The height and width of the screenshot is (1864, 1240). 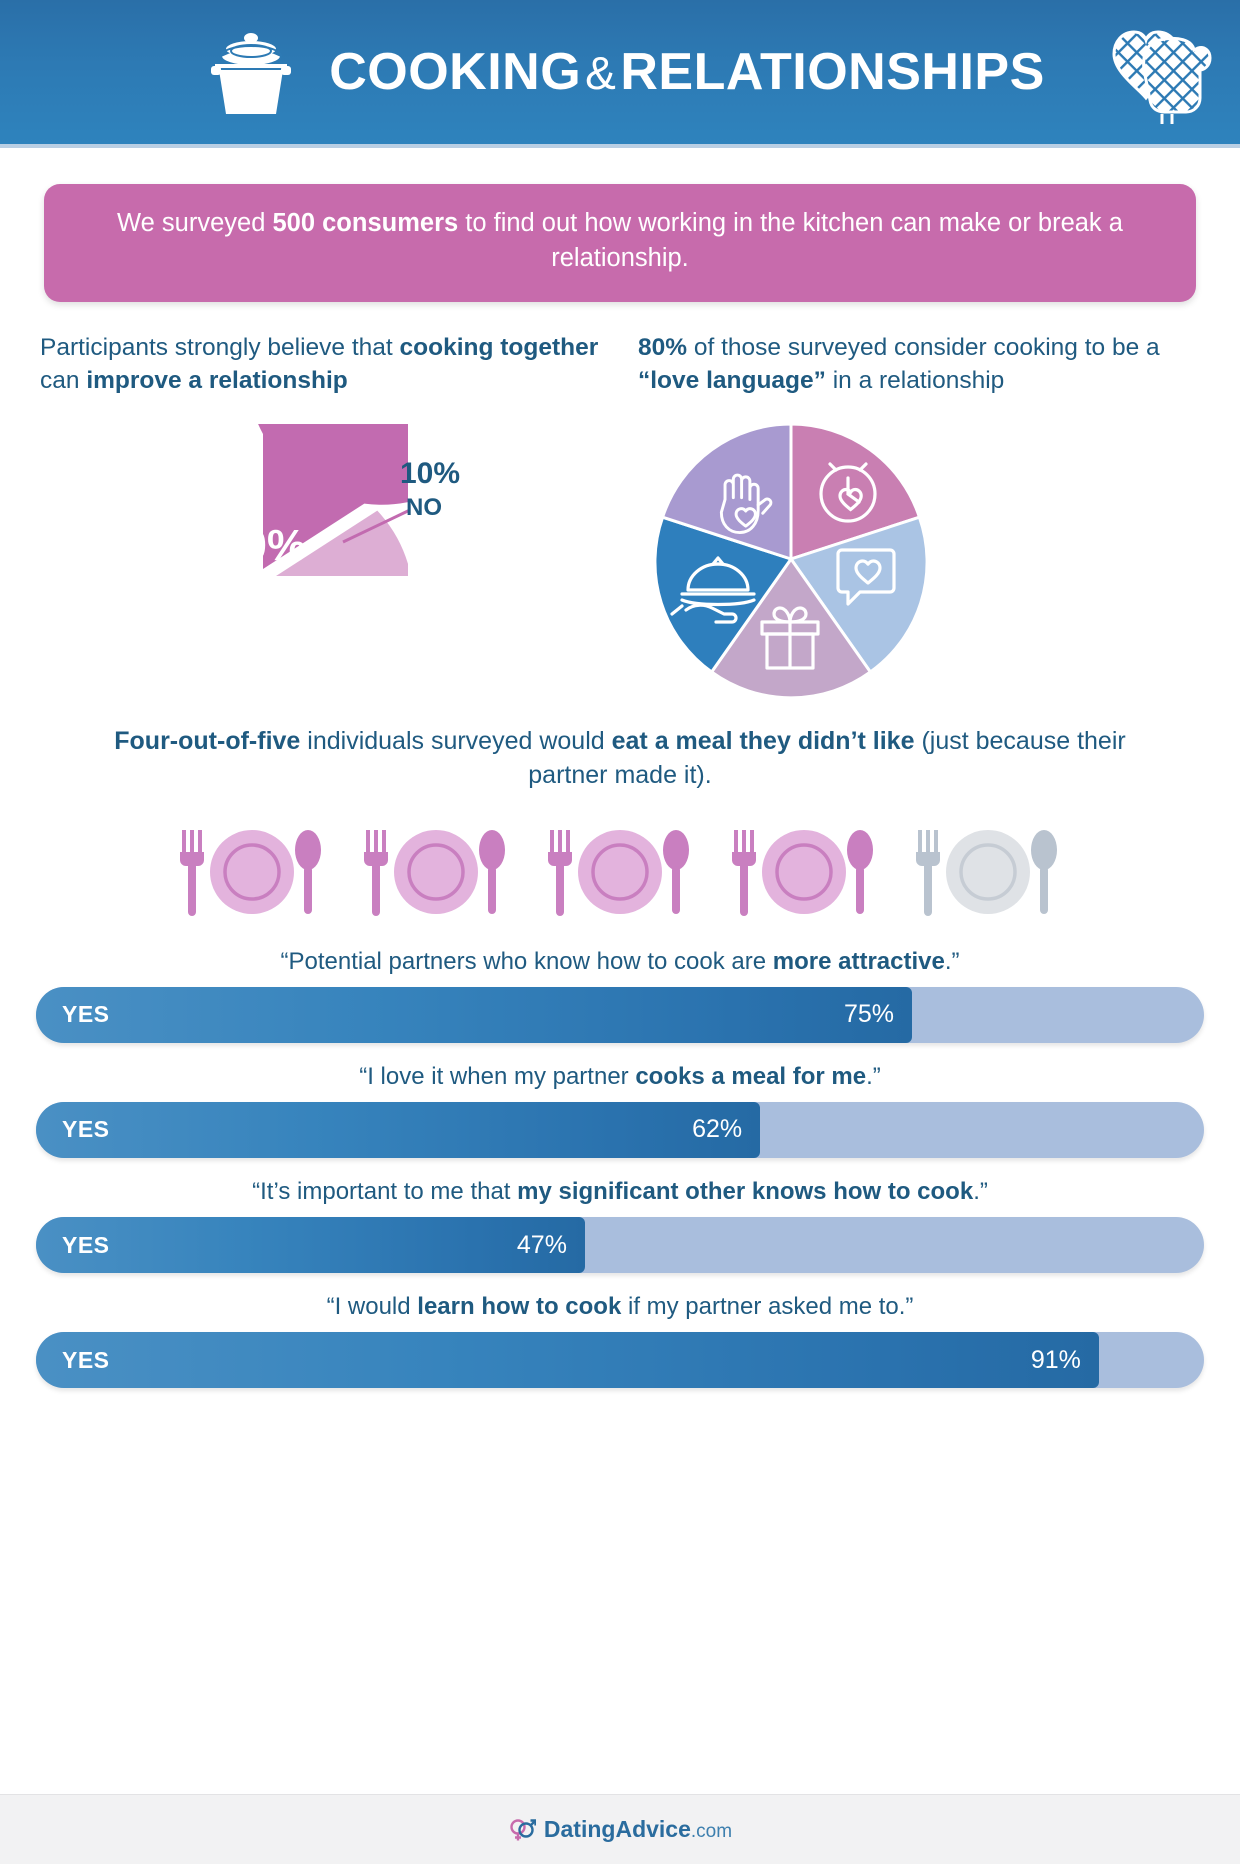 I want to click on bar-4-yes-label: YES, so click(x=86, y=1359).